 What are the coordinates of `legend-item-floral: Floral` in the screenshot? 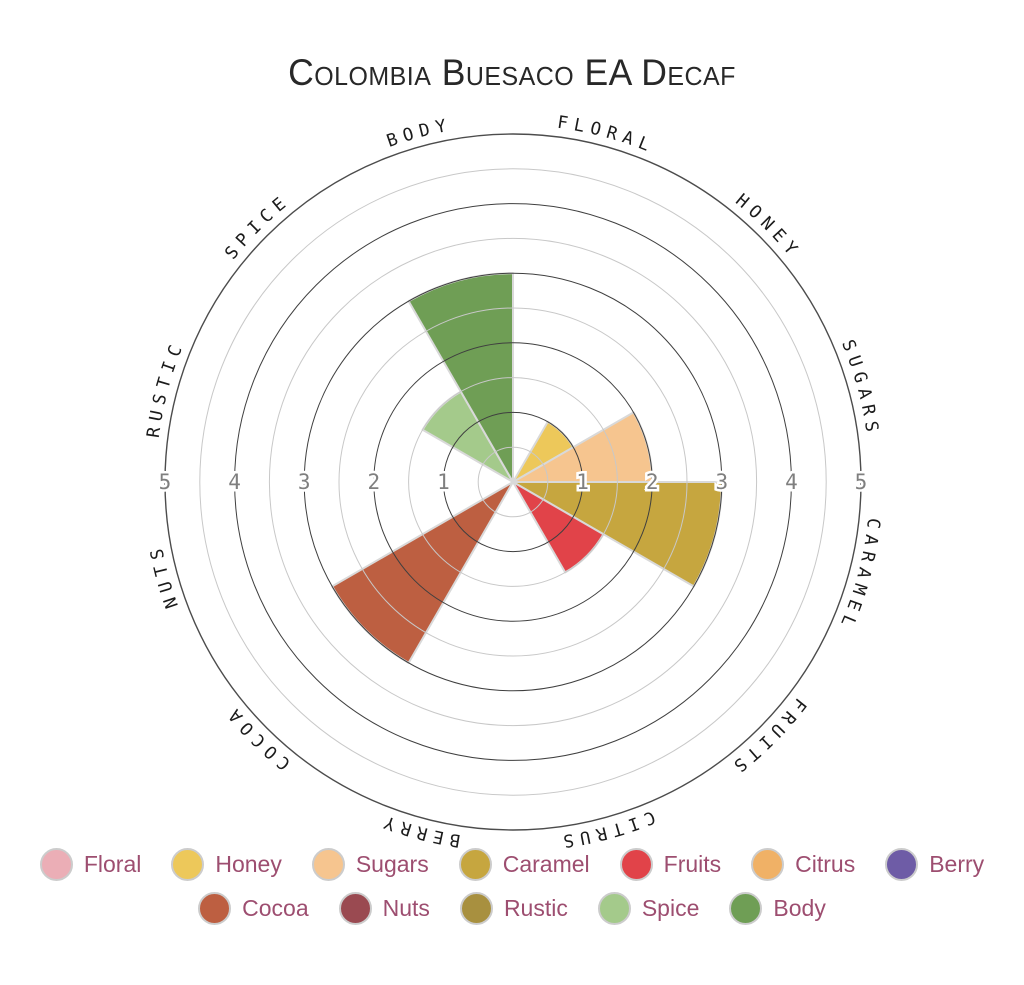 It's located at (90, 864).